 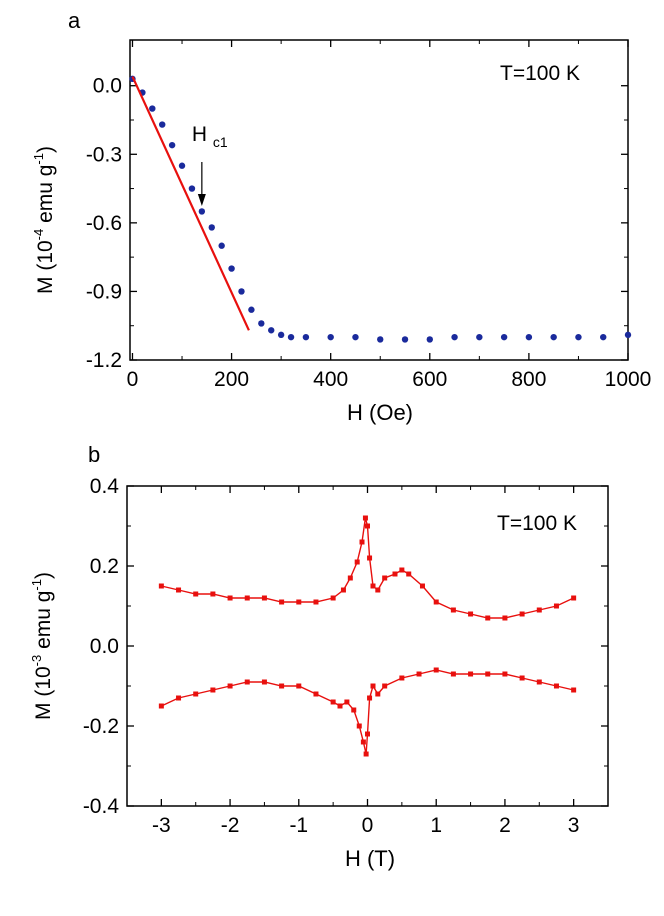 I want to click on panel-a-label: a, so click(x=74, y=20).